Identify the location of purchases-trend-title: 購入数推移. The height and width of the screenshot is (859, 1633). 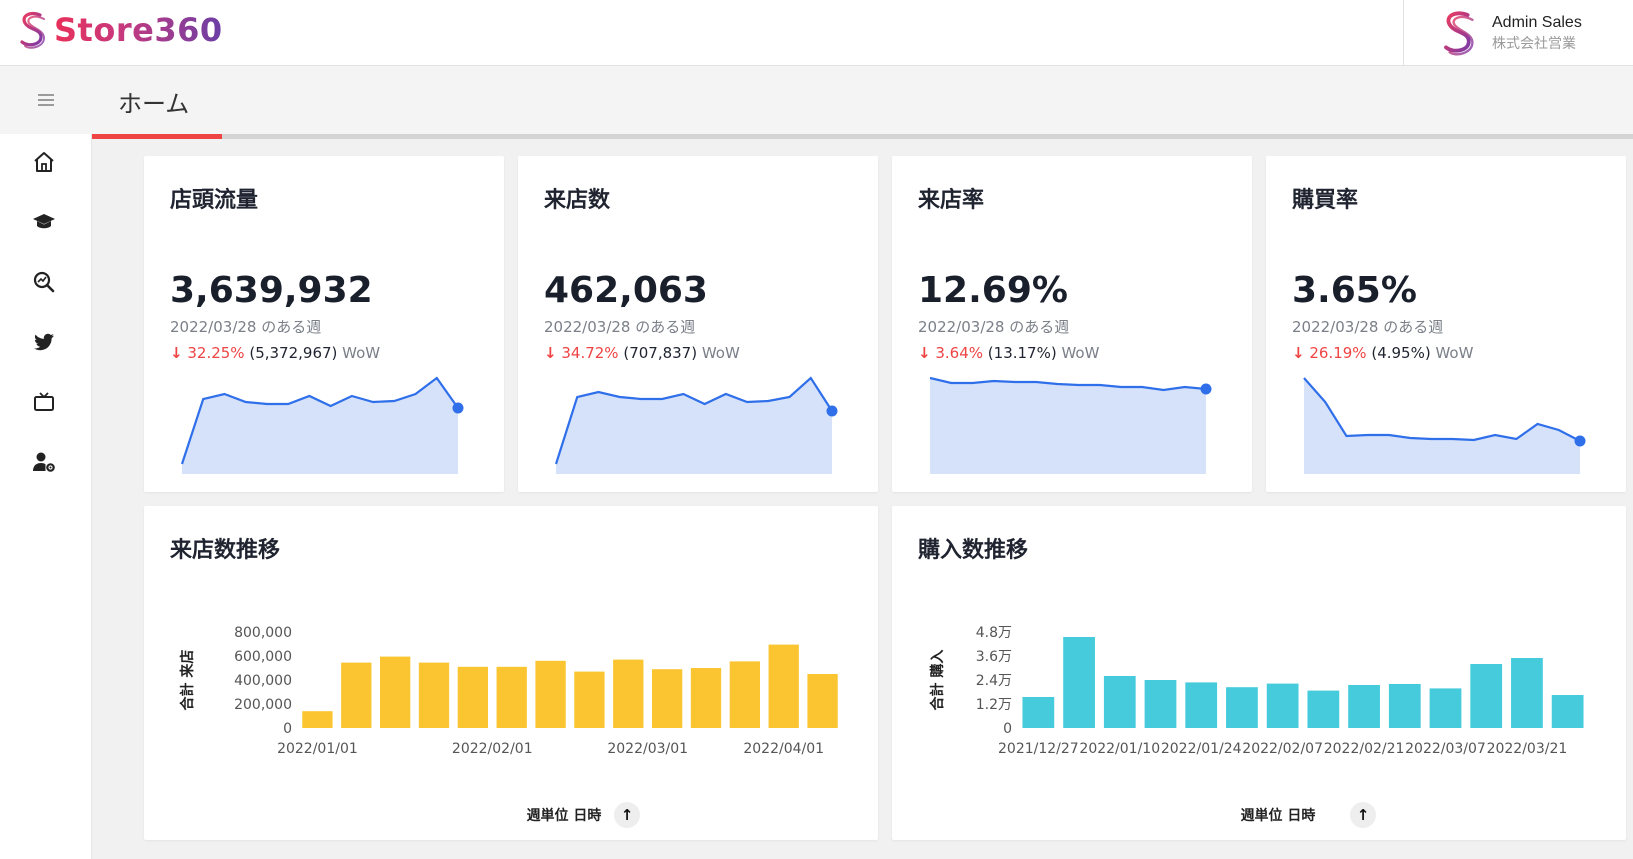
(973, 550).